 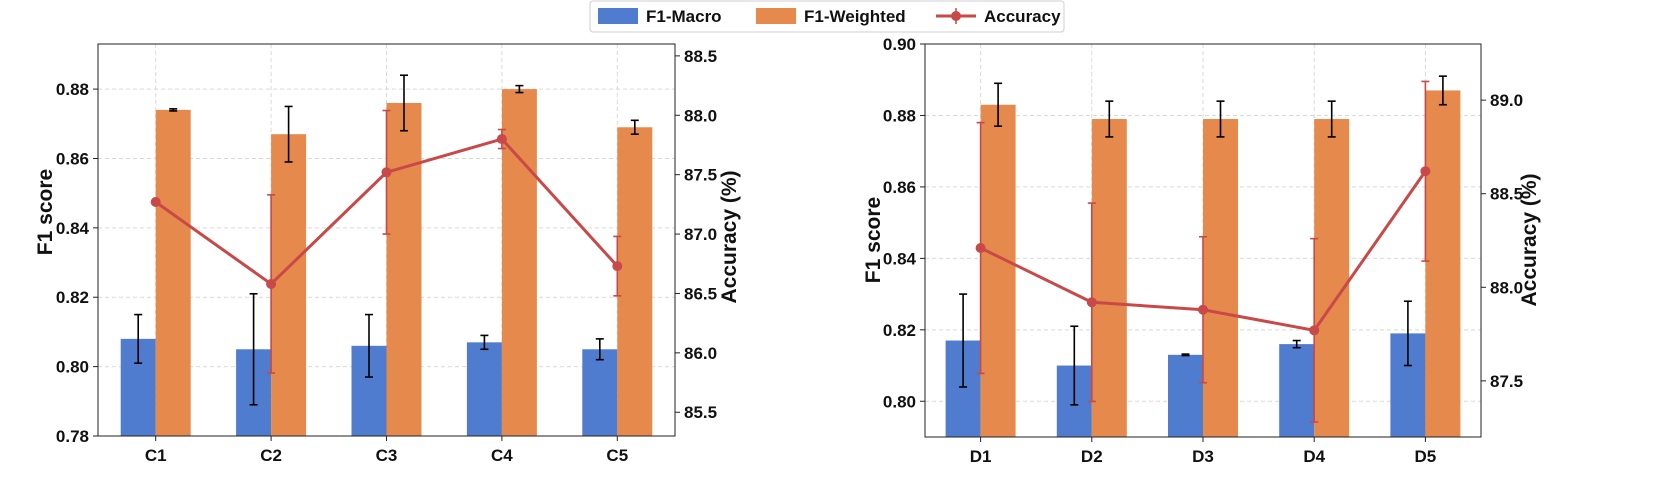 I want to click on right-bar-weighted-D2, so click(x=1109, y=278).